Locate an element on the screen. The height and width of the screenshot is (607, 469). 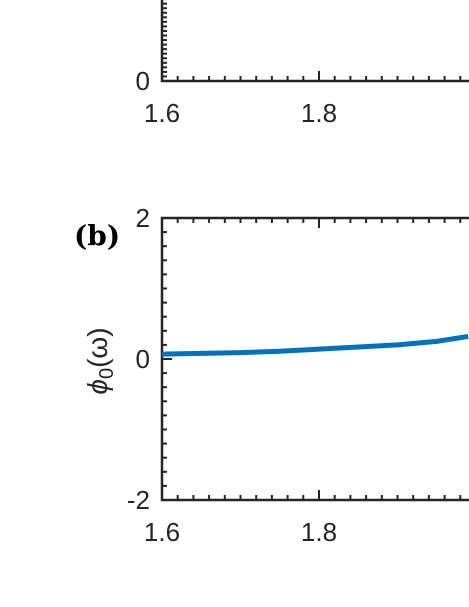
plot-frame is located at coordinates (314, 41).